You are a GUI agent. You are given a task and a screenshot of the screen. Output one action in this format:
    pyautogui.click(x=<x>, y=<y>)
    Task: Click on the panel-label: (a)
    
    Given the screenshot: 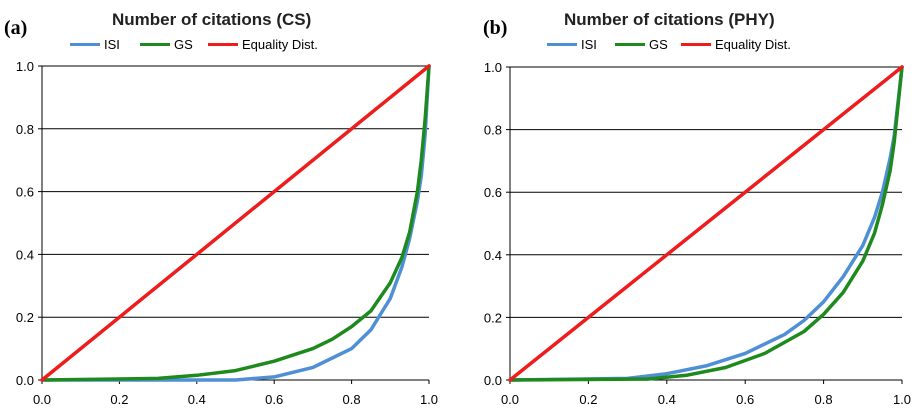 What is the action you would take?
    pyautogui.click(x=16, y=28)
    